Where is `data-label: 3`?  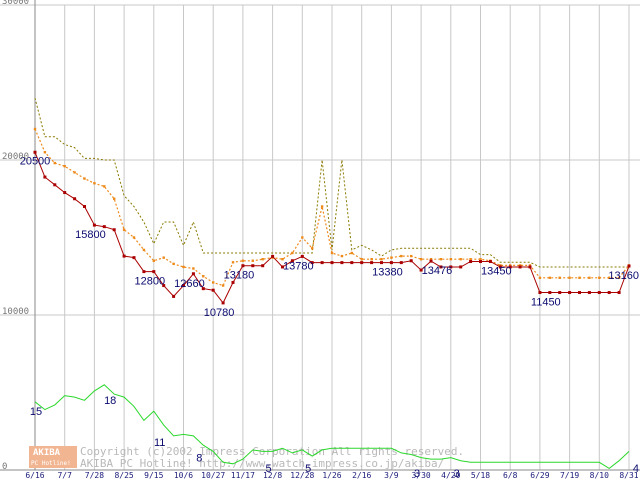 data-label: 3 is located at coordinates (417, 474).